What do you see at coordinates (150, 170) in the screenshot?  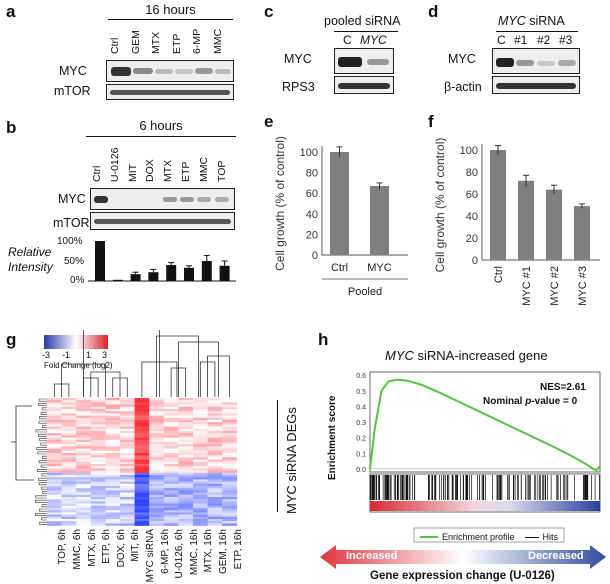 I see `lane-label: DOX` at bounding box center [150, 170].